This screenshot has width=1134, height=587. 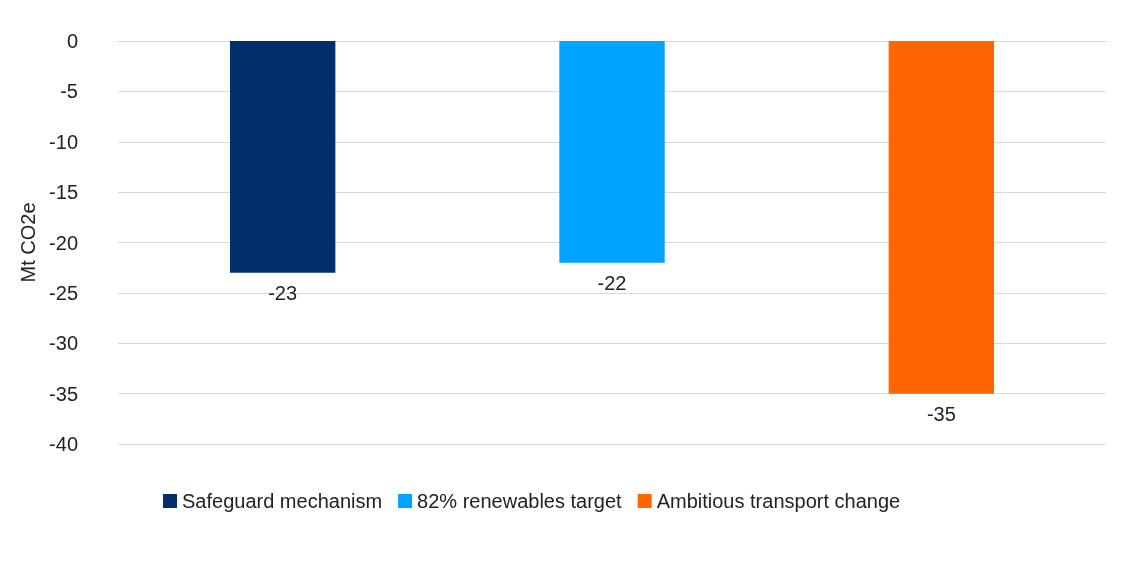 I want to click on y-tick-label: -20, so click(x=63, y=242).